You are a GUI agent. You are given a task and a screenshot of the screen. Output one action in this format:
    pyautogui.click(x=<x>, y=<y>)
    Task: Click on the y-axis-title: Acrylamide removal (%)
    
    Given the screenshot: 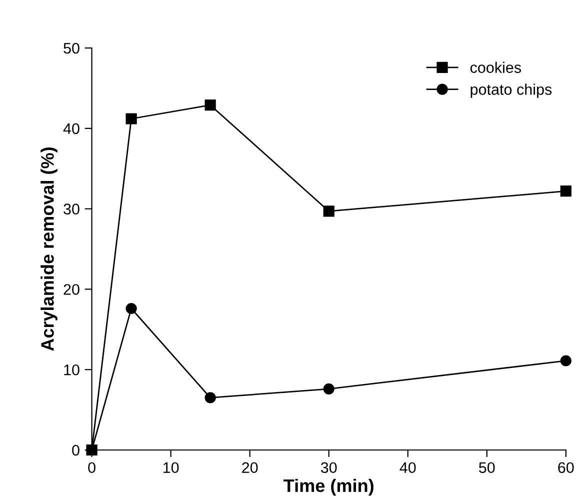 What is the action you would take?
    pyautogui.click(x=49, y=249)
    